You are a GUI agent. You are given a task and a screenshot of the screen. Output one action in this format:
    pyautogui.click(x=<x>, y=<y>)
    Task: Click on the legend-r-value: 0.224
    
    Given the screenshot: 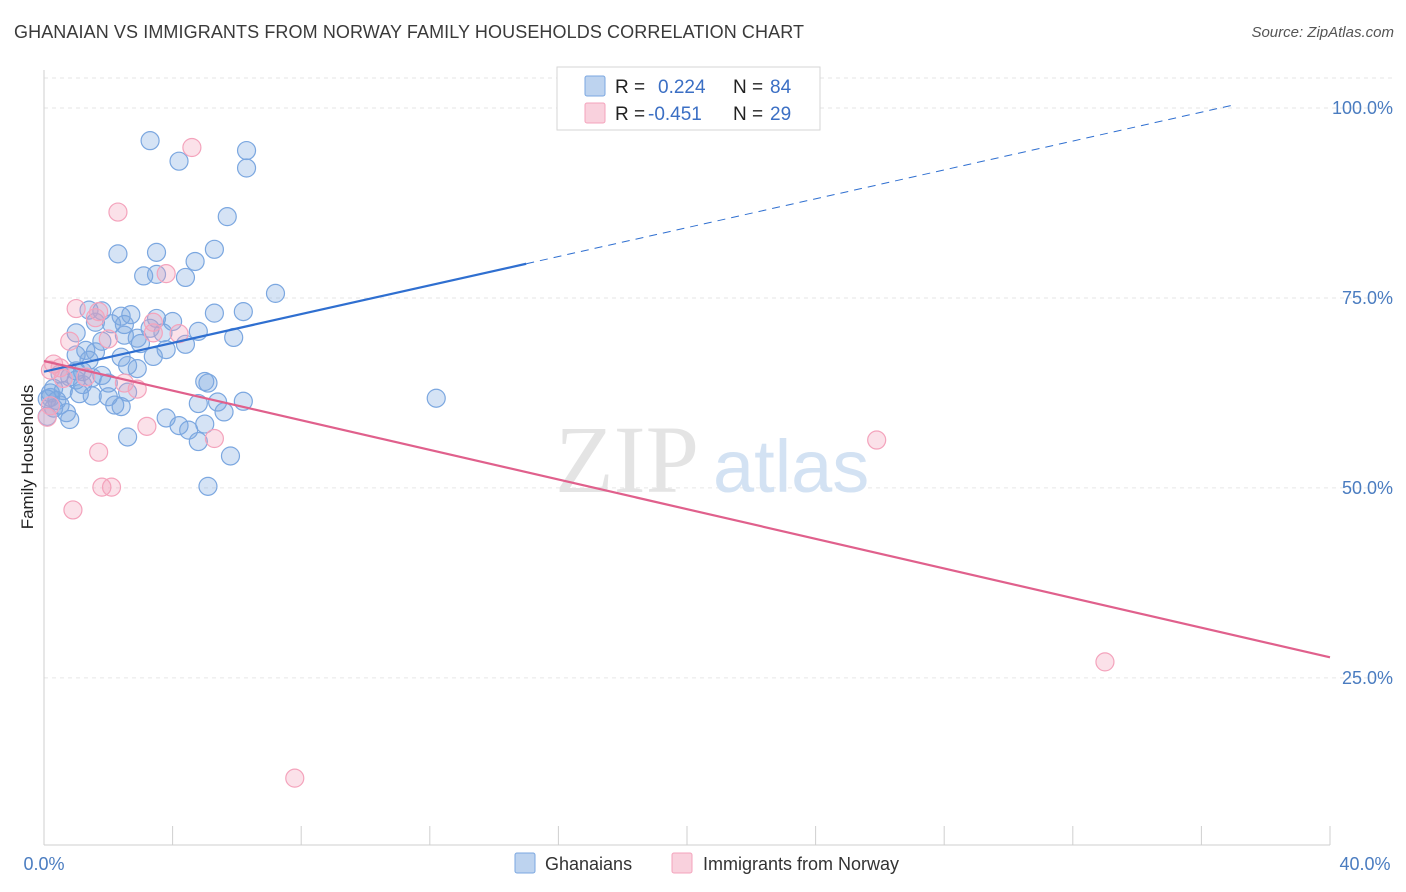 What is the action you would take?
    pyautogui.click(x=682, y=87)
    